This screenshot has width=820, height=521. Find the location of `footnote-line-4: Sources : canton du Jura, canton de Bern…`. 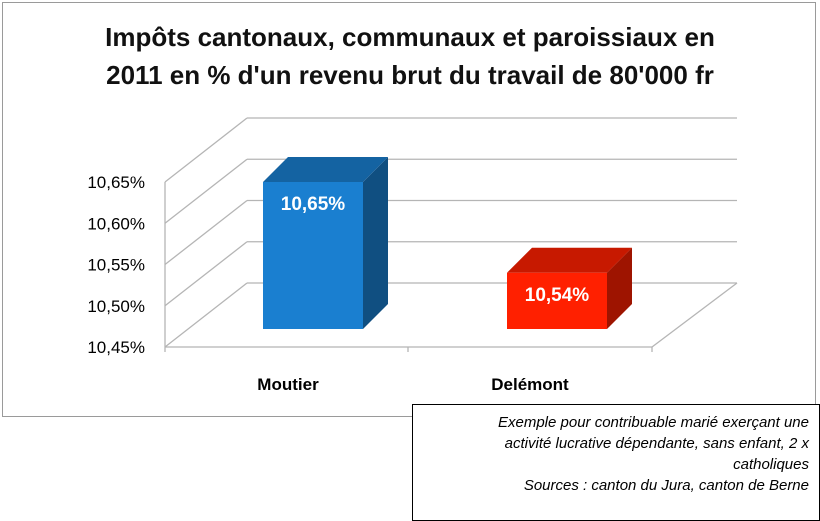

footnote-line-4: Sources : canton du Jura, canton de Bern… is located at coordinates (666, 485).